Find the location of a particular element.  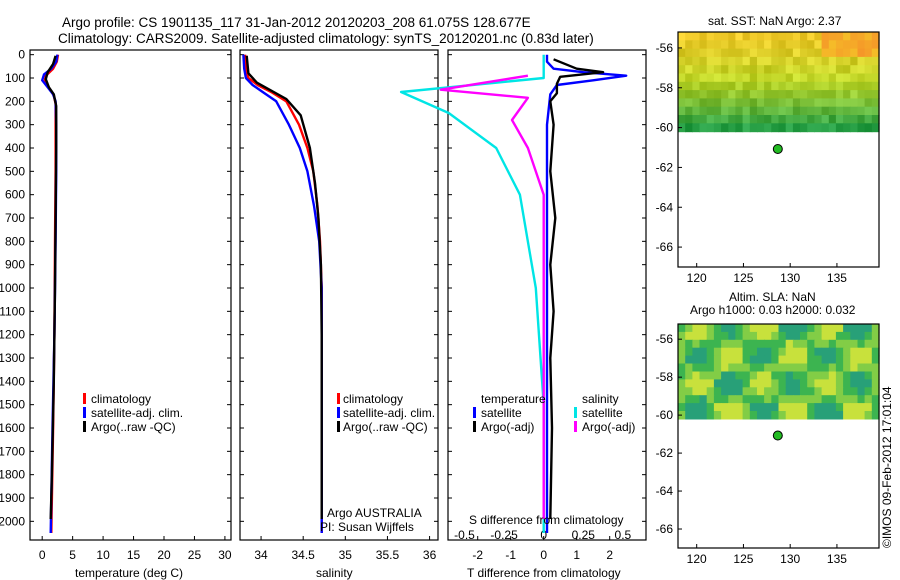

depth-tick-label: 900 is located at coordinates (15, 265).